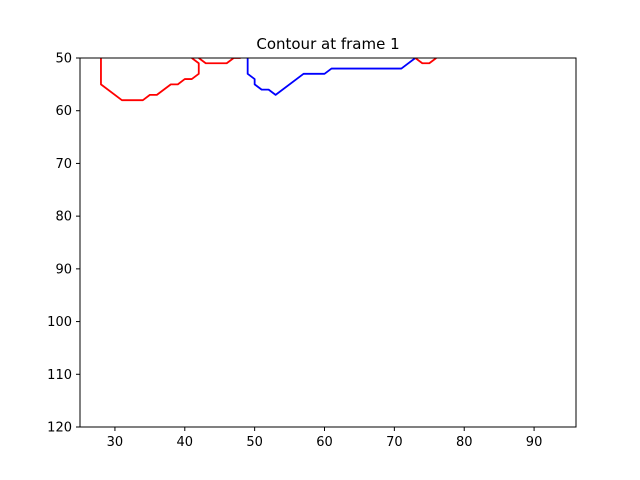 The image size is (640, 480). What do you see at coordinates (534, 442) in the screenshot?
I see `x-tick-label: 90` at bounding box center [534, 442].